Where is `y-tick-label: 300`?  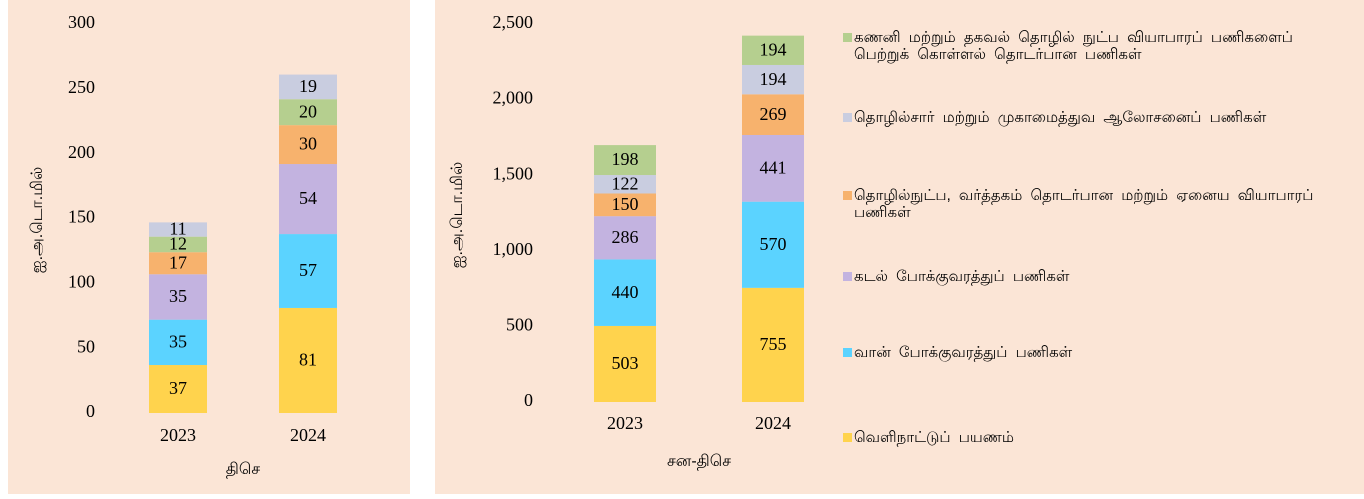 y-tick-label: 300 is located at coordinates (81, 22).